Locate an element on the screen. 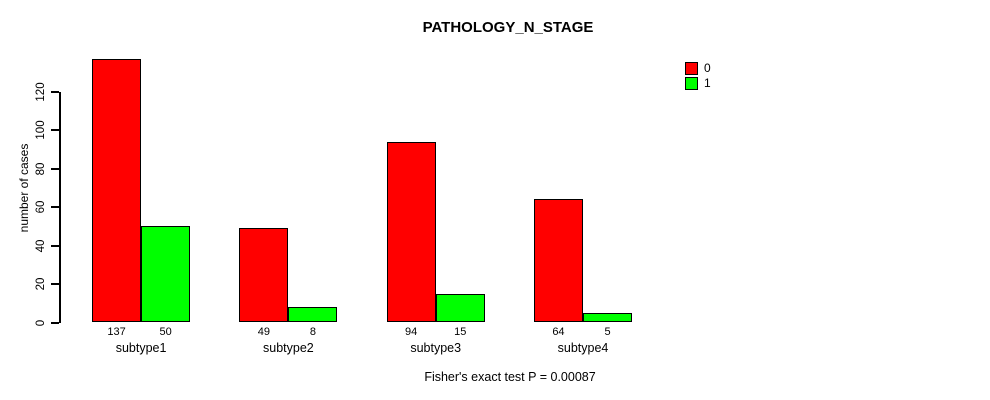  bar-value-label: 5 is located at coordinates (607, 332).